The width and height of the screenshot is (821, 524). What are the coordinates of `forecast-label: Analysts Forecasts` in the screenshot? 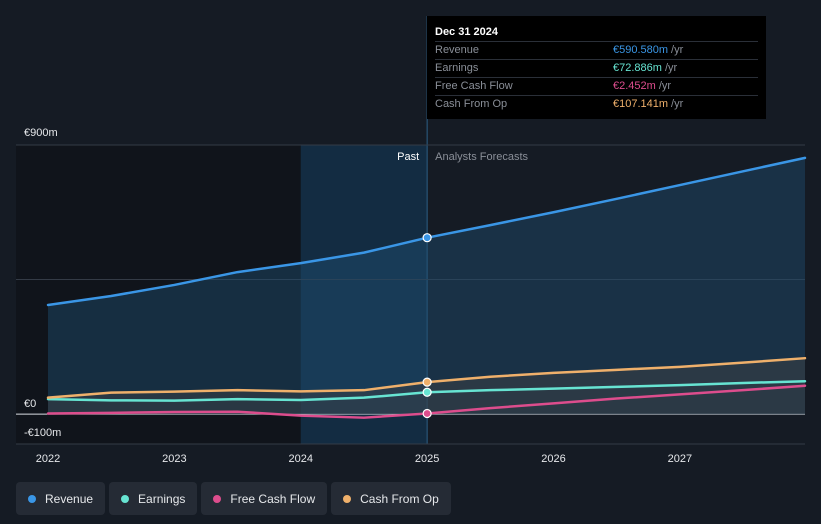 It's located at (481, 157).